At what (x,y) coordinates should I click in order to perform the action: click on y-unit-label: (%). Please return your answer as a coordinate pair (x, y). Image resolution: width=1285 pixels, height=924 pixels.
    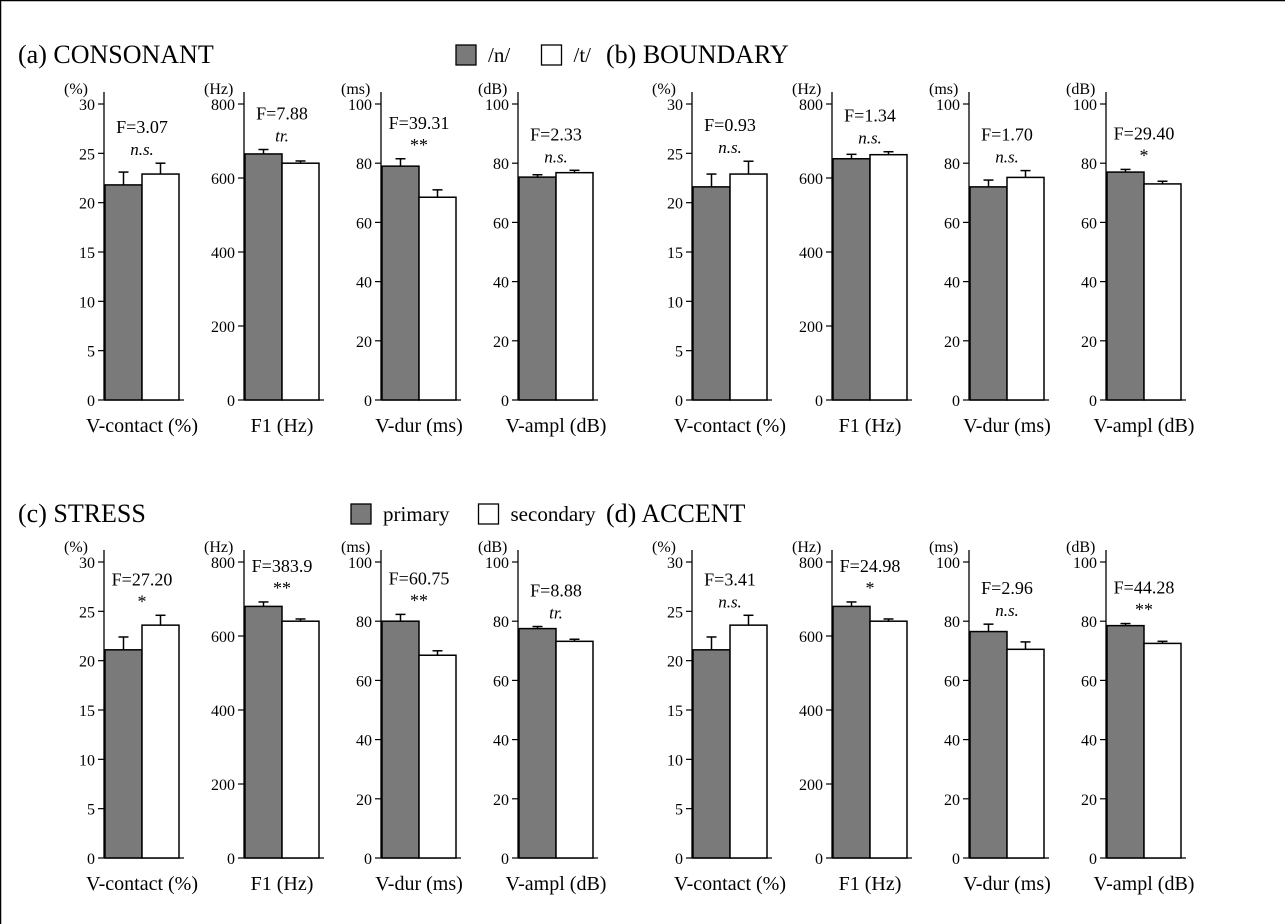
    Looking at the image, I should click on (76, 547).